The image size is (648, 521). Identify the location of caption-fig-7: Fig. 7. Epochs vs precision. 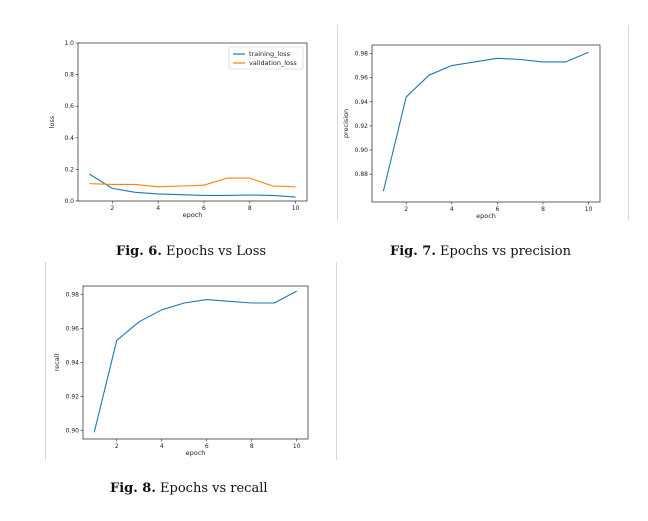
(480, 251).